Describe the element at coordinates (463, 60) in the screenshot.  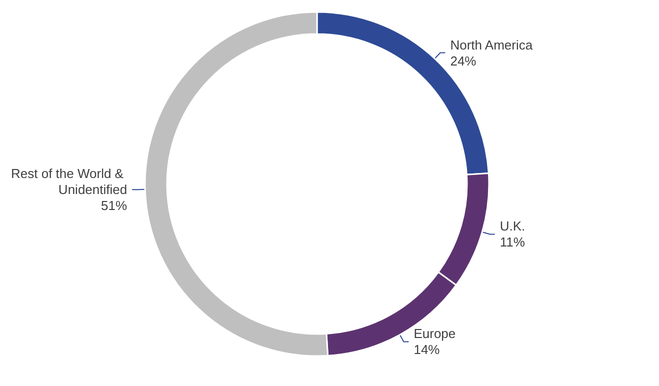
I see `data-label: 24%` at that location.